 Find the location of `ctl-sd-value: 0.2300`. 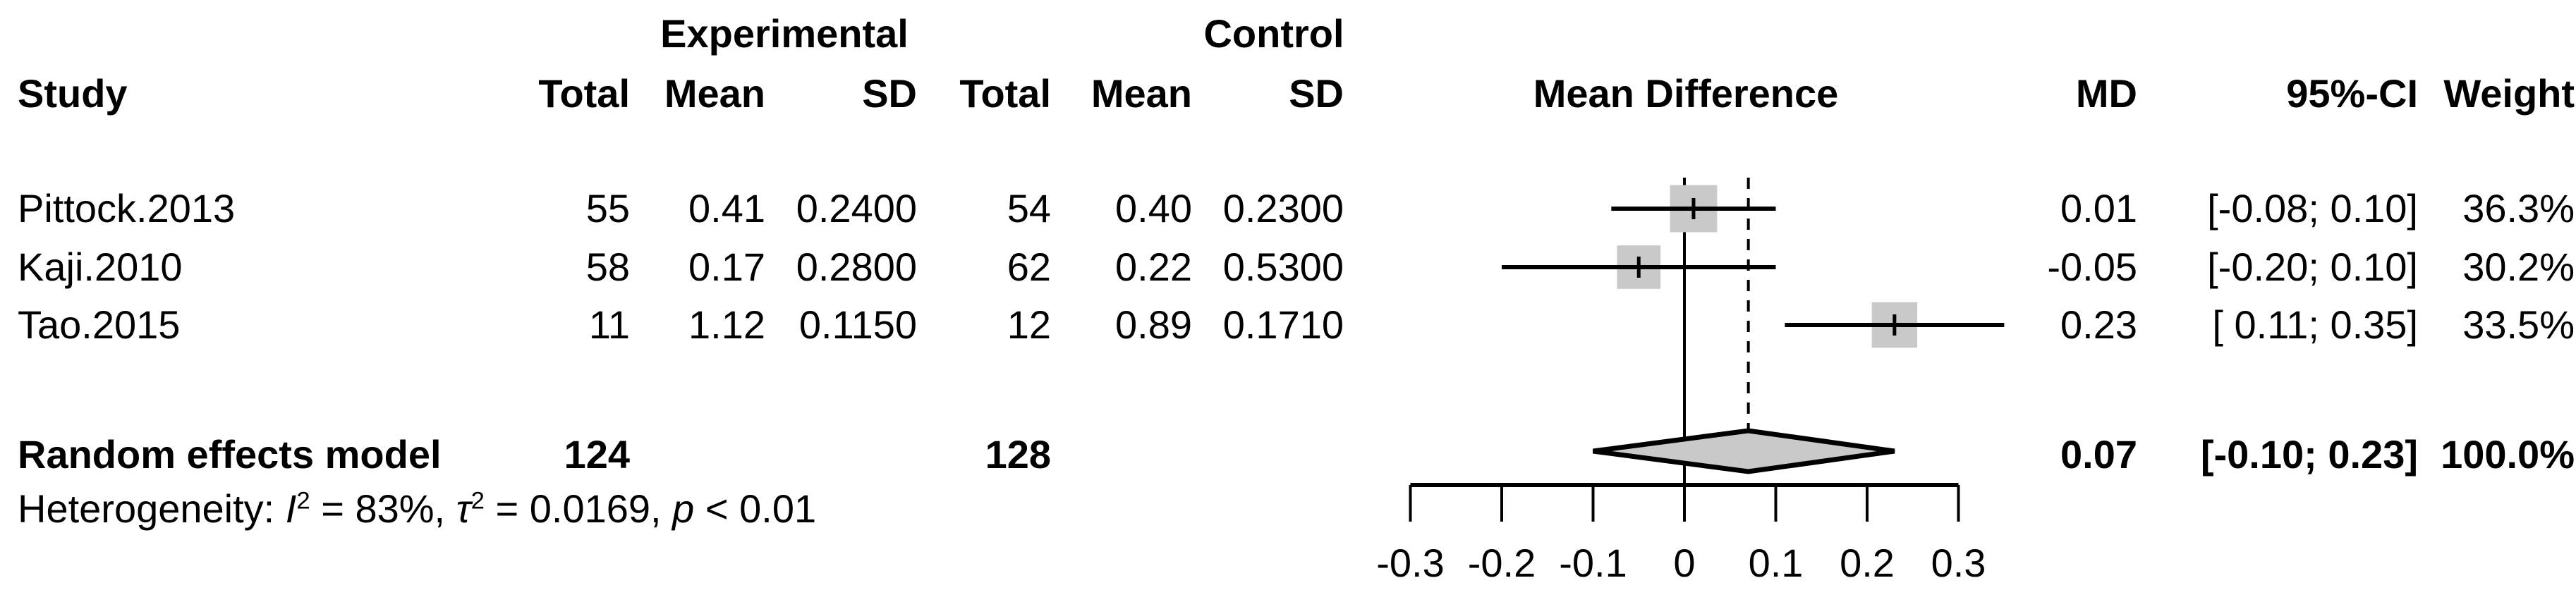

ctl-sd-value: 0.2300 is located at coordinates (1283, 208).